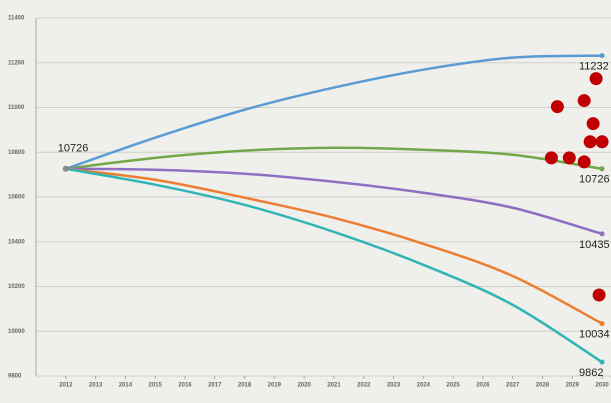  What do you see at coordinates (591, 373) in the screenshot?
I see `end-label: 9862` at bounding box center [591, 373].